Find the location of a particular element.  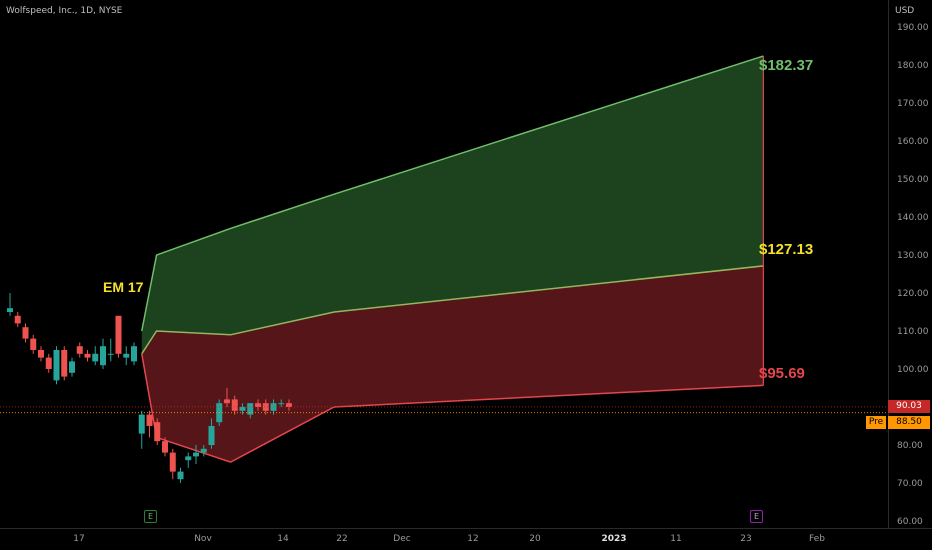

time-tick-label: 14 is located at coordinates (283, 539).